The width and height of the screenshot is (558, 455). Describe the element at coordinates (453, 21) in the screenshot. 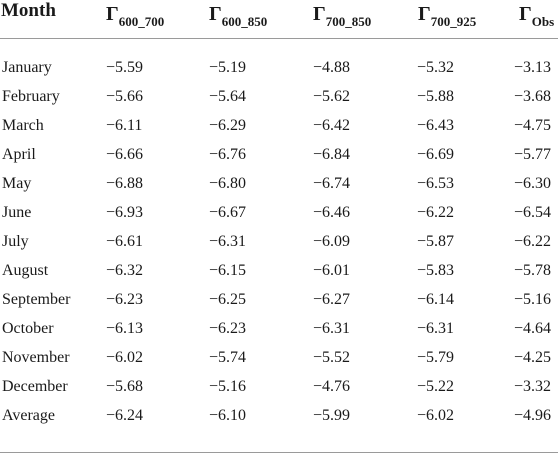

I see `header-subscript: 700_925` at that location.